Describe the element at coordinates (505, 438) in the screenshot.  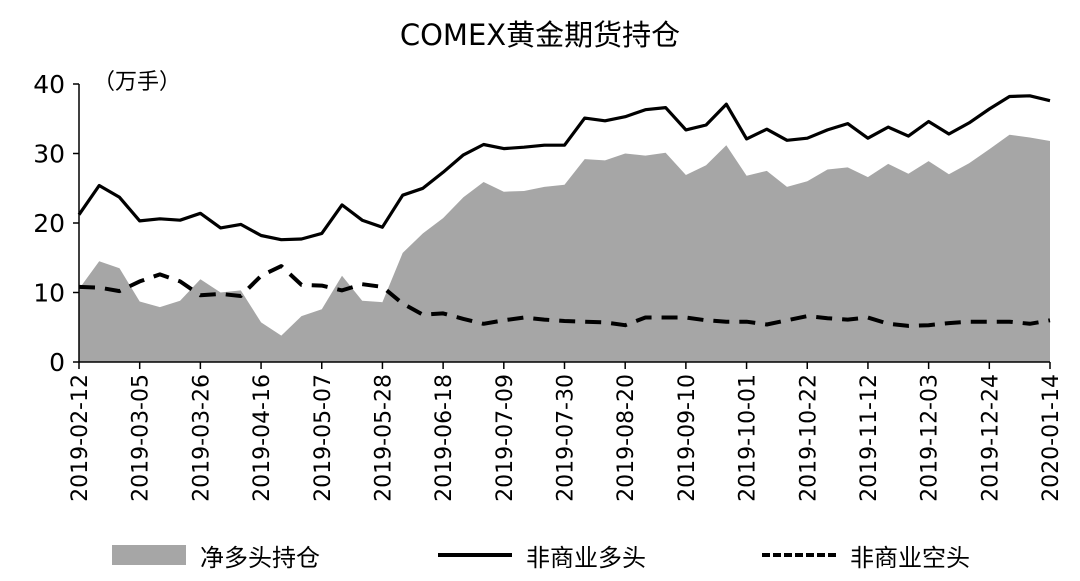
I see `x-tick-label: 2019-07-09` at that location.